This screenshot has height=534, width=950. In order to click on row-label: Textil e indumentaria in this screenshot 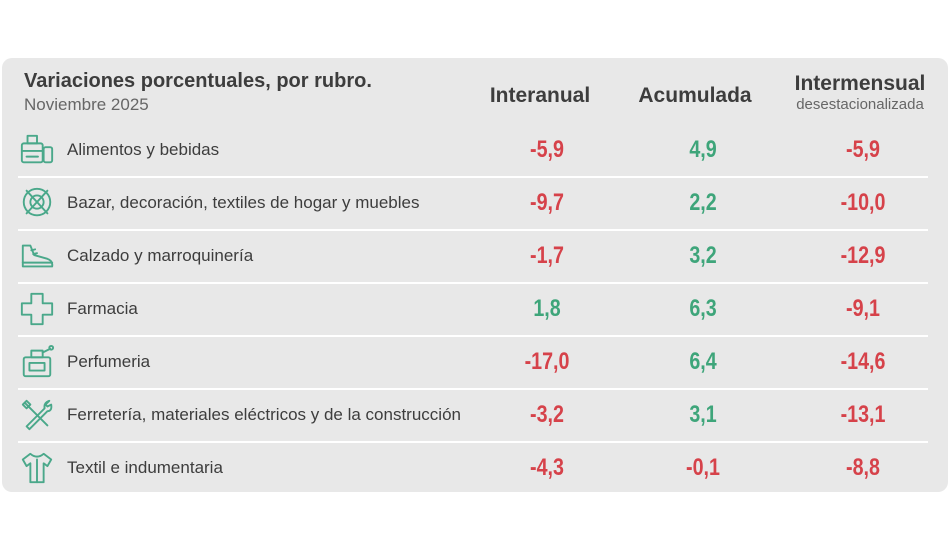, I will do `click(145, 467)`.